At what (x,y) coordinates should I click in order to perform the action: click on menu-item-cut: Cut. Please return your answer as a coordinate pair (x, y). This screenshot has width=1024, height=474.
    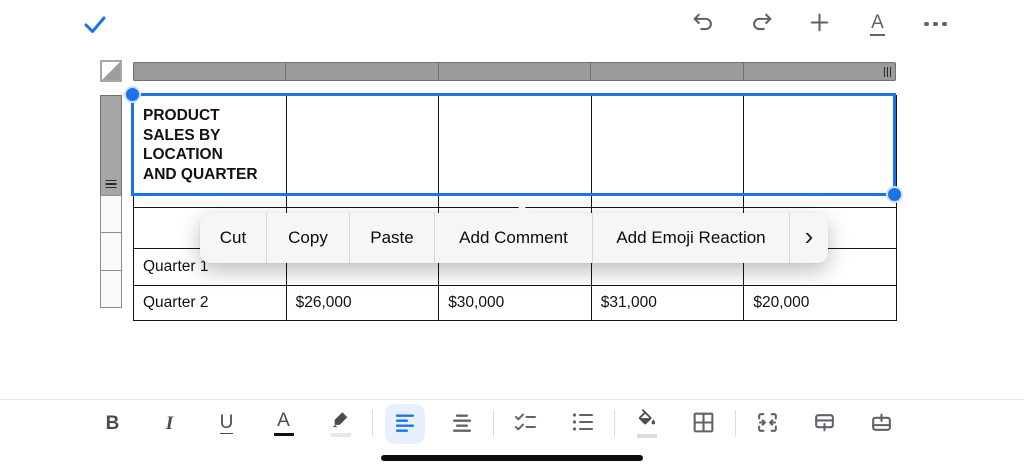
    Looking at the image, I should click on (233, 238).